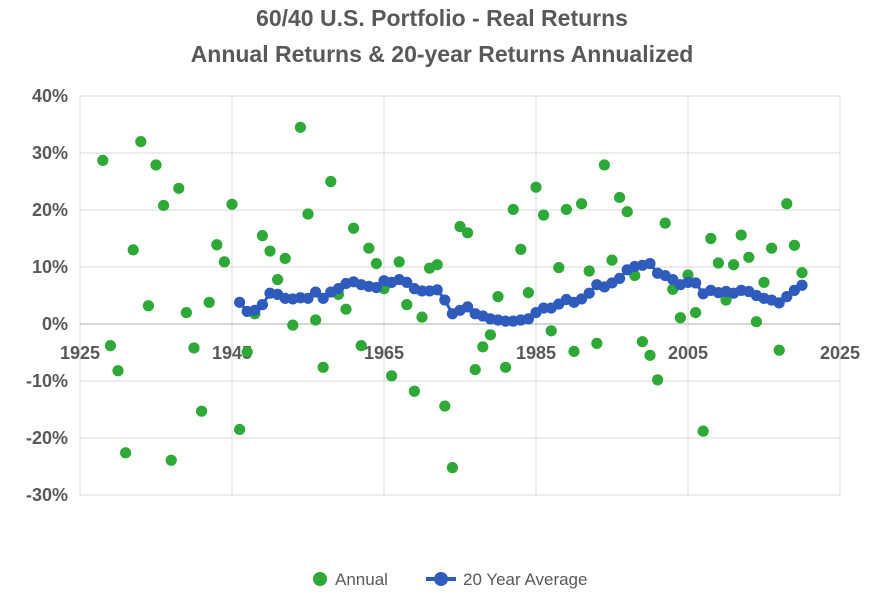  I want to click on y-tick-label: 20%, so click(50, 210).